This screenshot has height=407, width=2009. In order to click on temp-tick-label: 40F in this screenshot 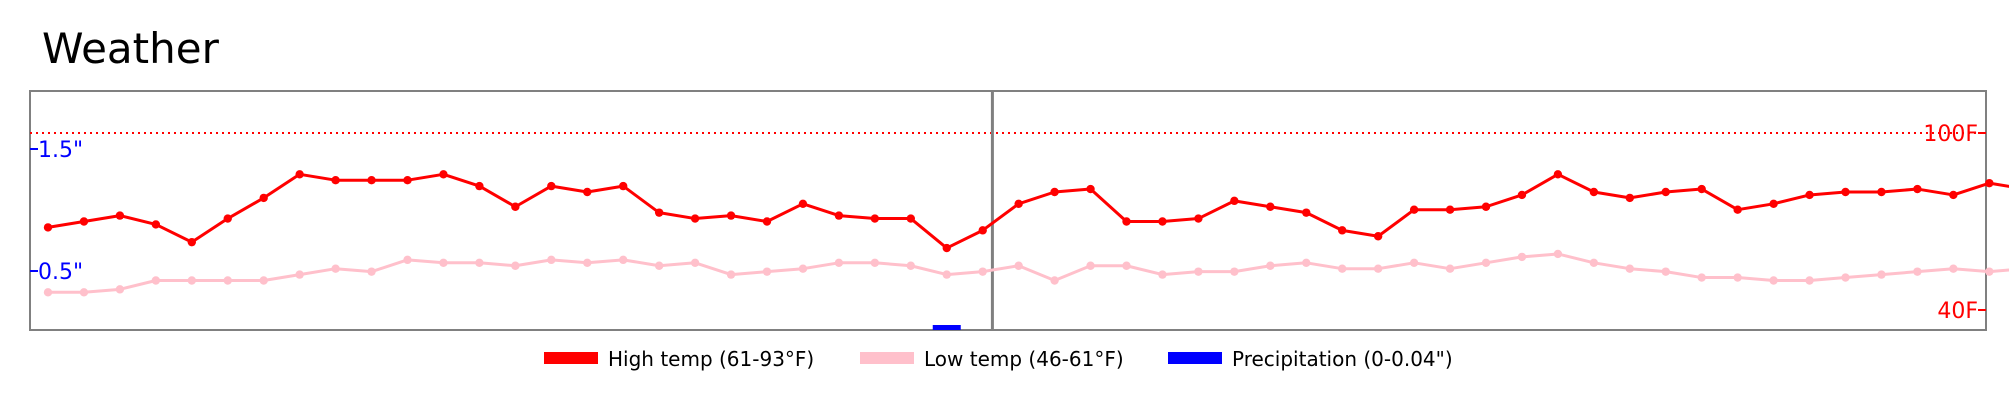, I will do `click(1957, 311)`.